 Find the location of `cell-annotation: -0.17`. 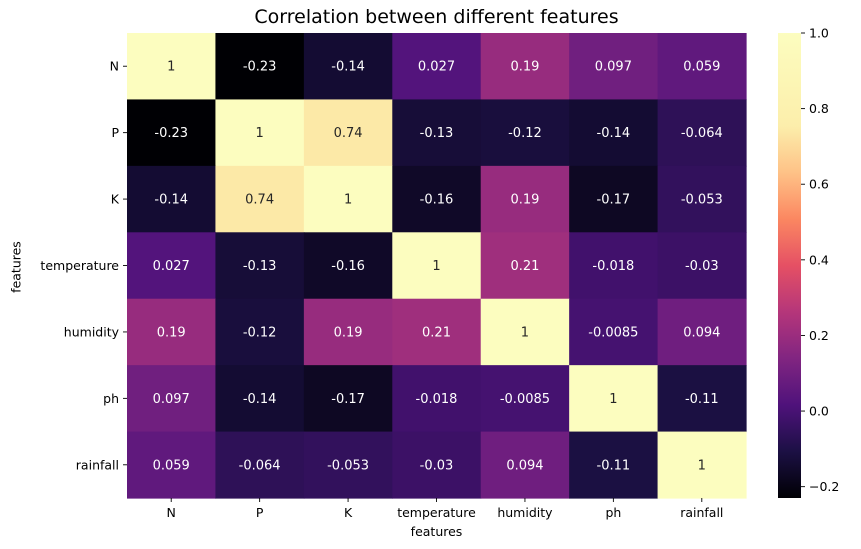

cell-annotation: -0.17 is located at coordinates (348, 399).